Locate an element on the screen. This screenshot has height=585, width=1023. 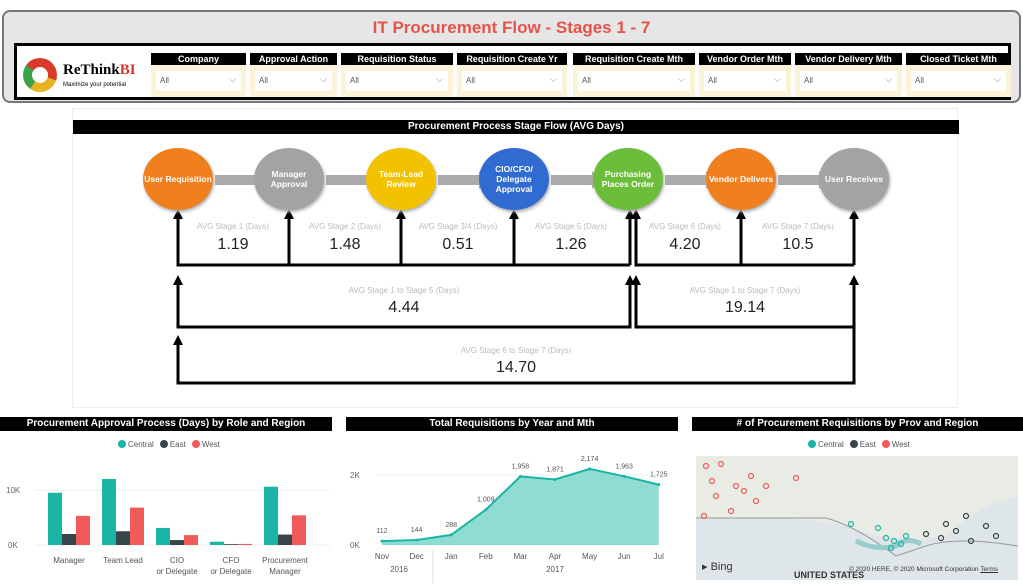
x-tick-label: Mar is located at coordinates (521, 556).